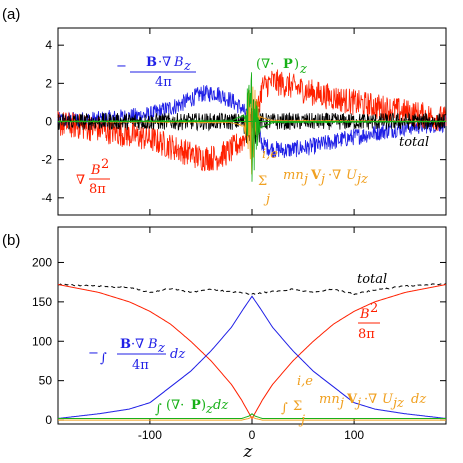 The height and width of the screenshot is (463, 463). I want to click on y-tick-label-b-2: 100, so click(42, 341).